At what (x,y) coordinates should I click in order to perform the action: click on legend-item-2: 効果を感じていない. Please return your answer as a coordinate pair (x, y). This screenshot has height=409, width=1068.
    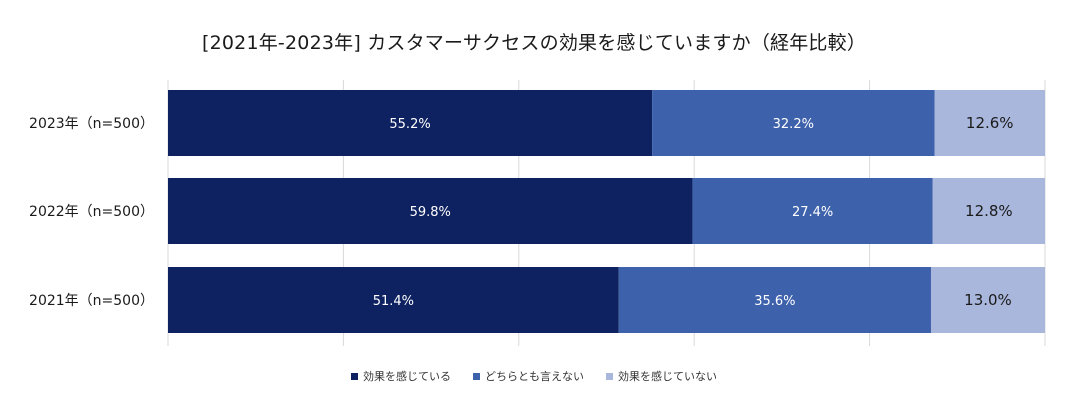
    Looking at the image, I should click on (661, 376).